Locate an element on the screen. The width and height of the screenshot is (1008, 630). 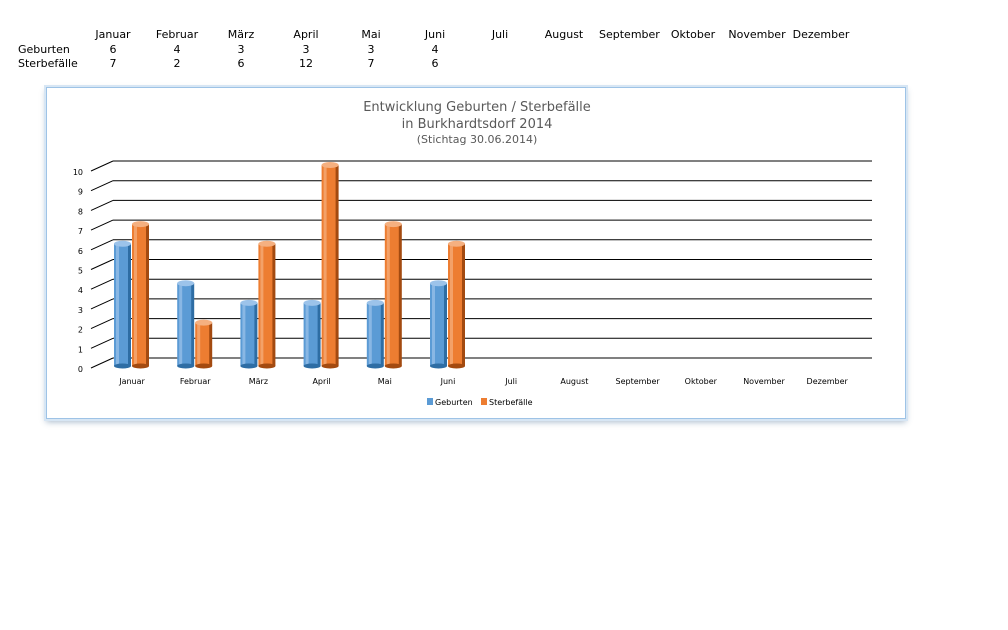
x-tick-label: Dezember is located at coordinates (828, 381).